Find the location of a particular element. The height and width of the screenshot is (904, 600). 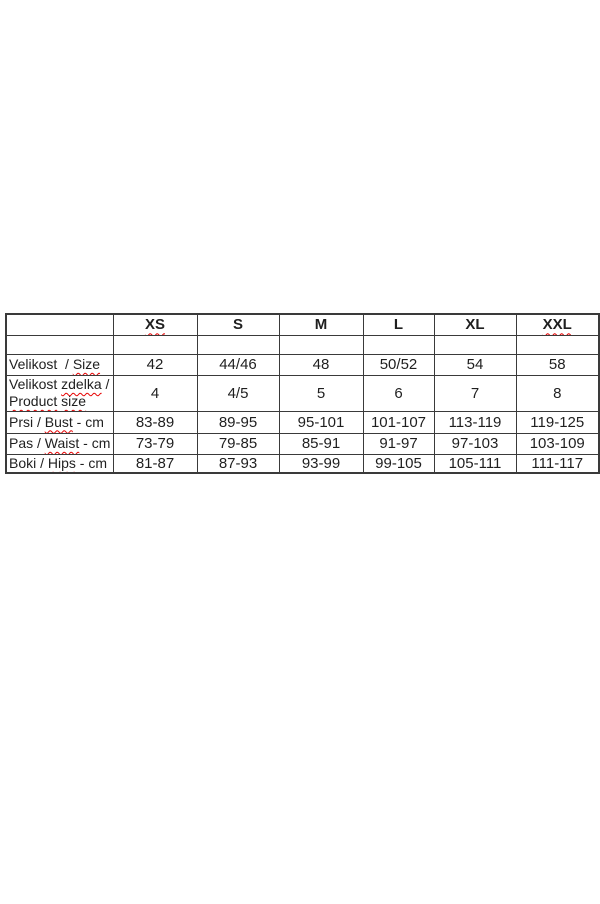

column-header-xxl-label: XXL is located at coordinates (557, 325).